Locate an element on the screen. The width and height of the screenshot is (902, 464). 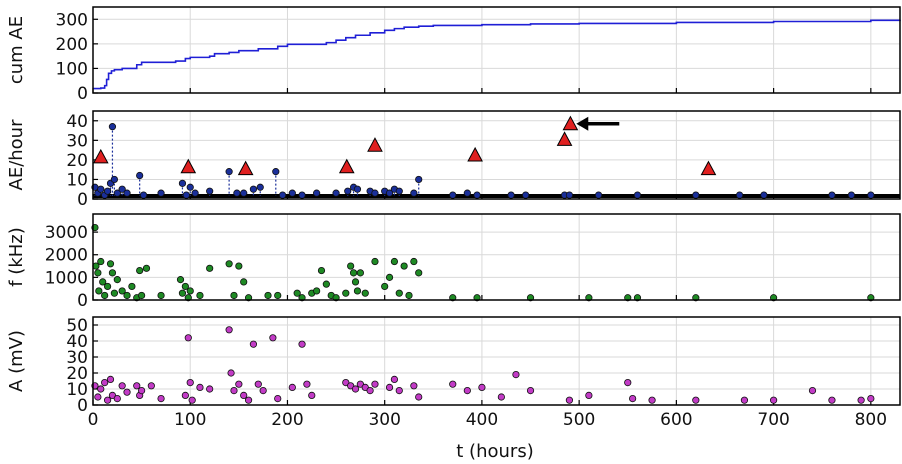
x-tick-label: 200 is located at coordinates (287, 420).